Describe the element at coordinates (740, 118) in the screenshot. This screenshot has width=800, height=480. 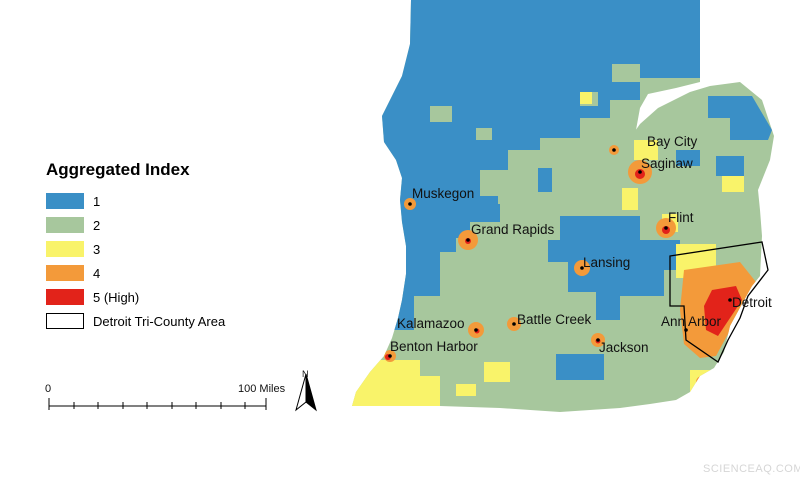
I see `region-thumb` at that location.